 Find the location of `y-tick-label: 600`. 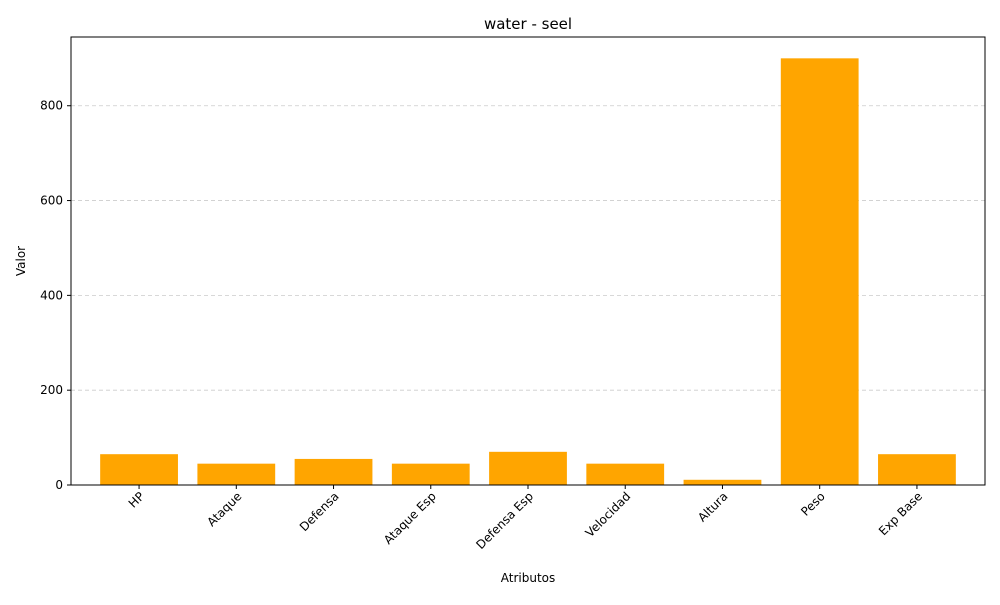

y-tick-label: 600 is located at coordinates (51, 201).